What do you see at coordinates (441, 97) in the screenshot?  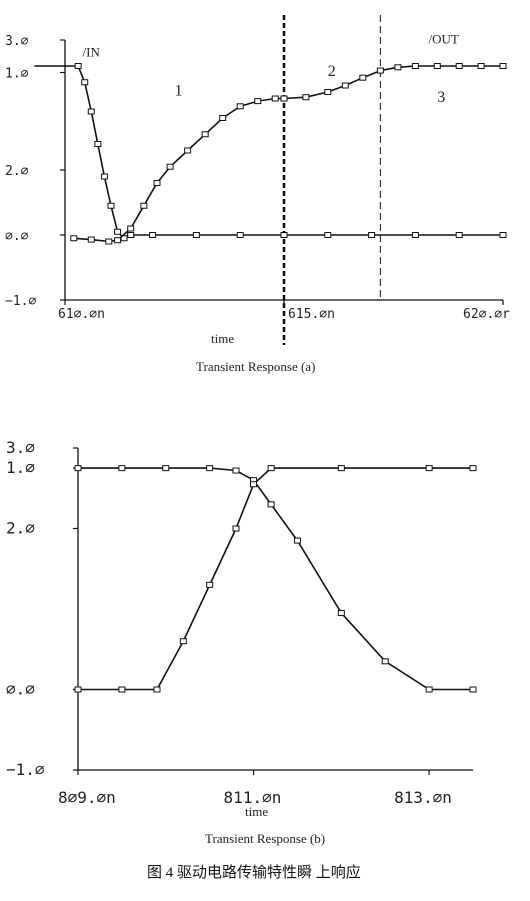 I see `annotation-label: 3` at bounding box center [441, 97].